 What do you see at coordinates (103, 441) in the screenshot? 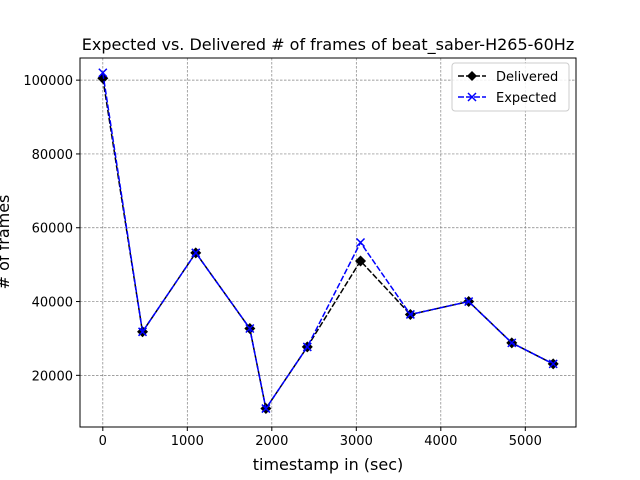
I see `x-tick-label: 0` at bounding box center [103, 441].